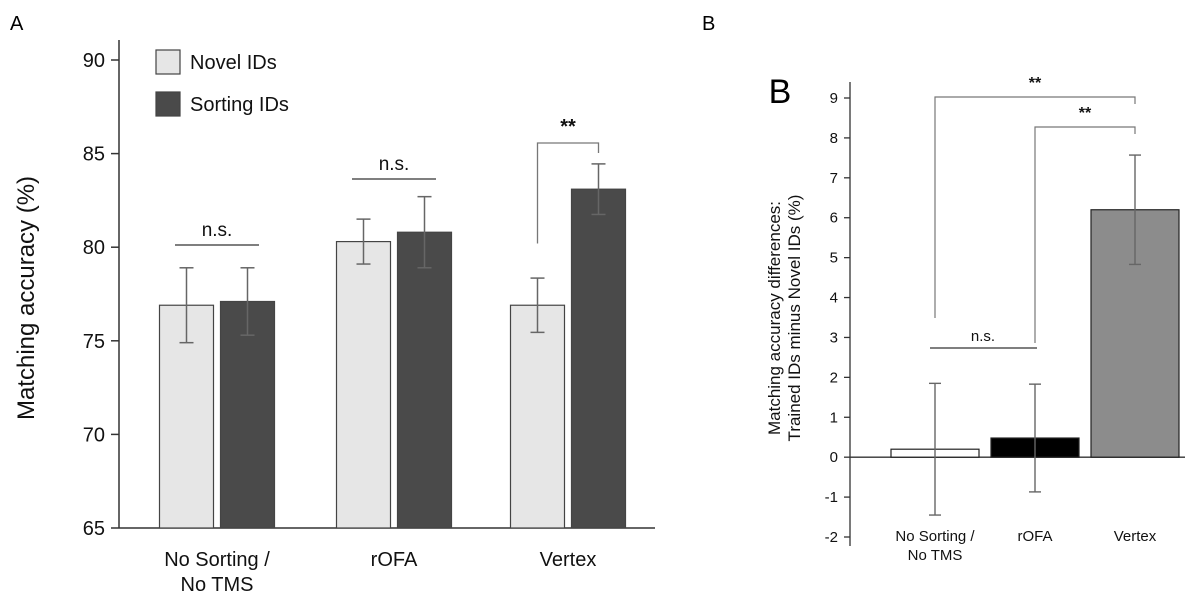 The image size is (1194, 596). Describe the element at coordinates (568, 560) in the screenshot. I see `x-tick-label-2-0: Vertex` at that location.